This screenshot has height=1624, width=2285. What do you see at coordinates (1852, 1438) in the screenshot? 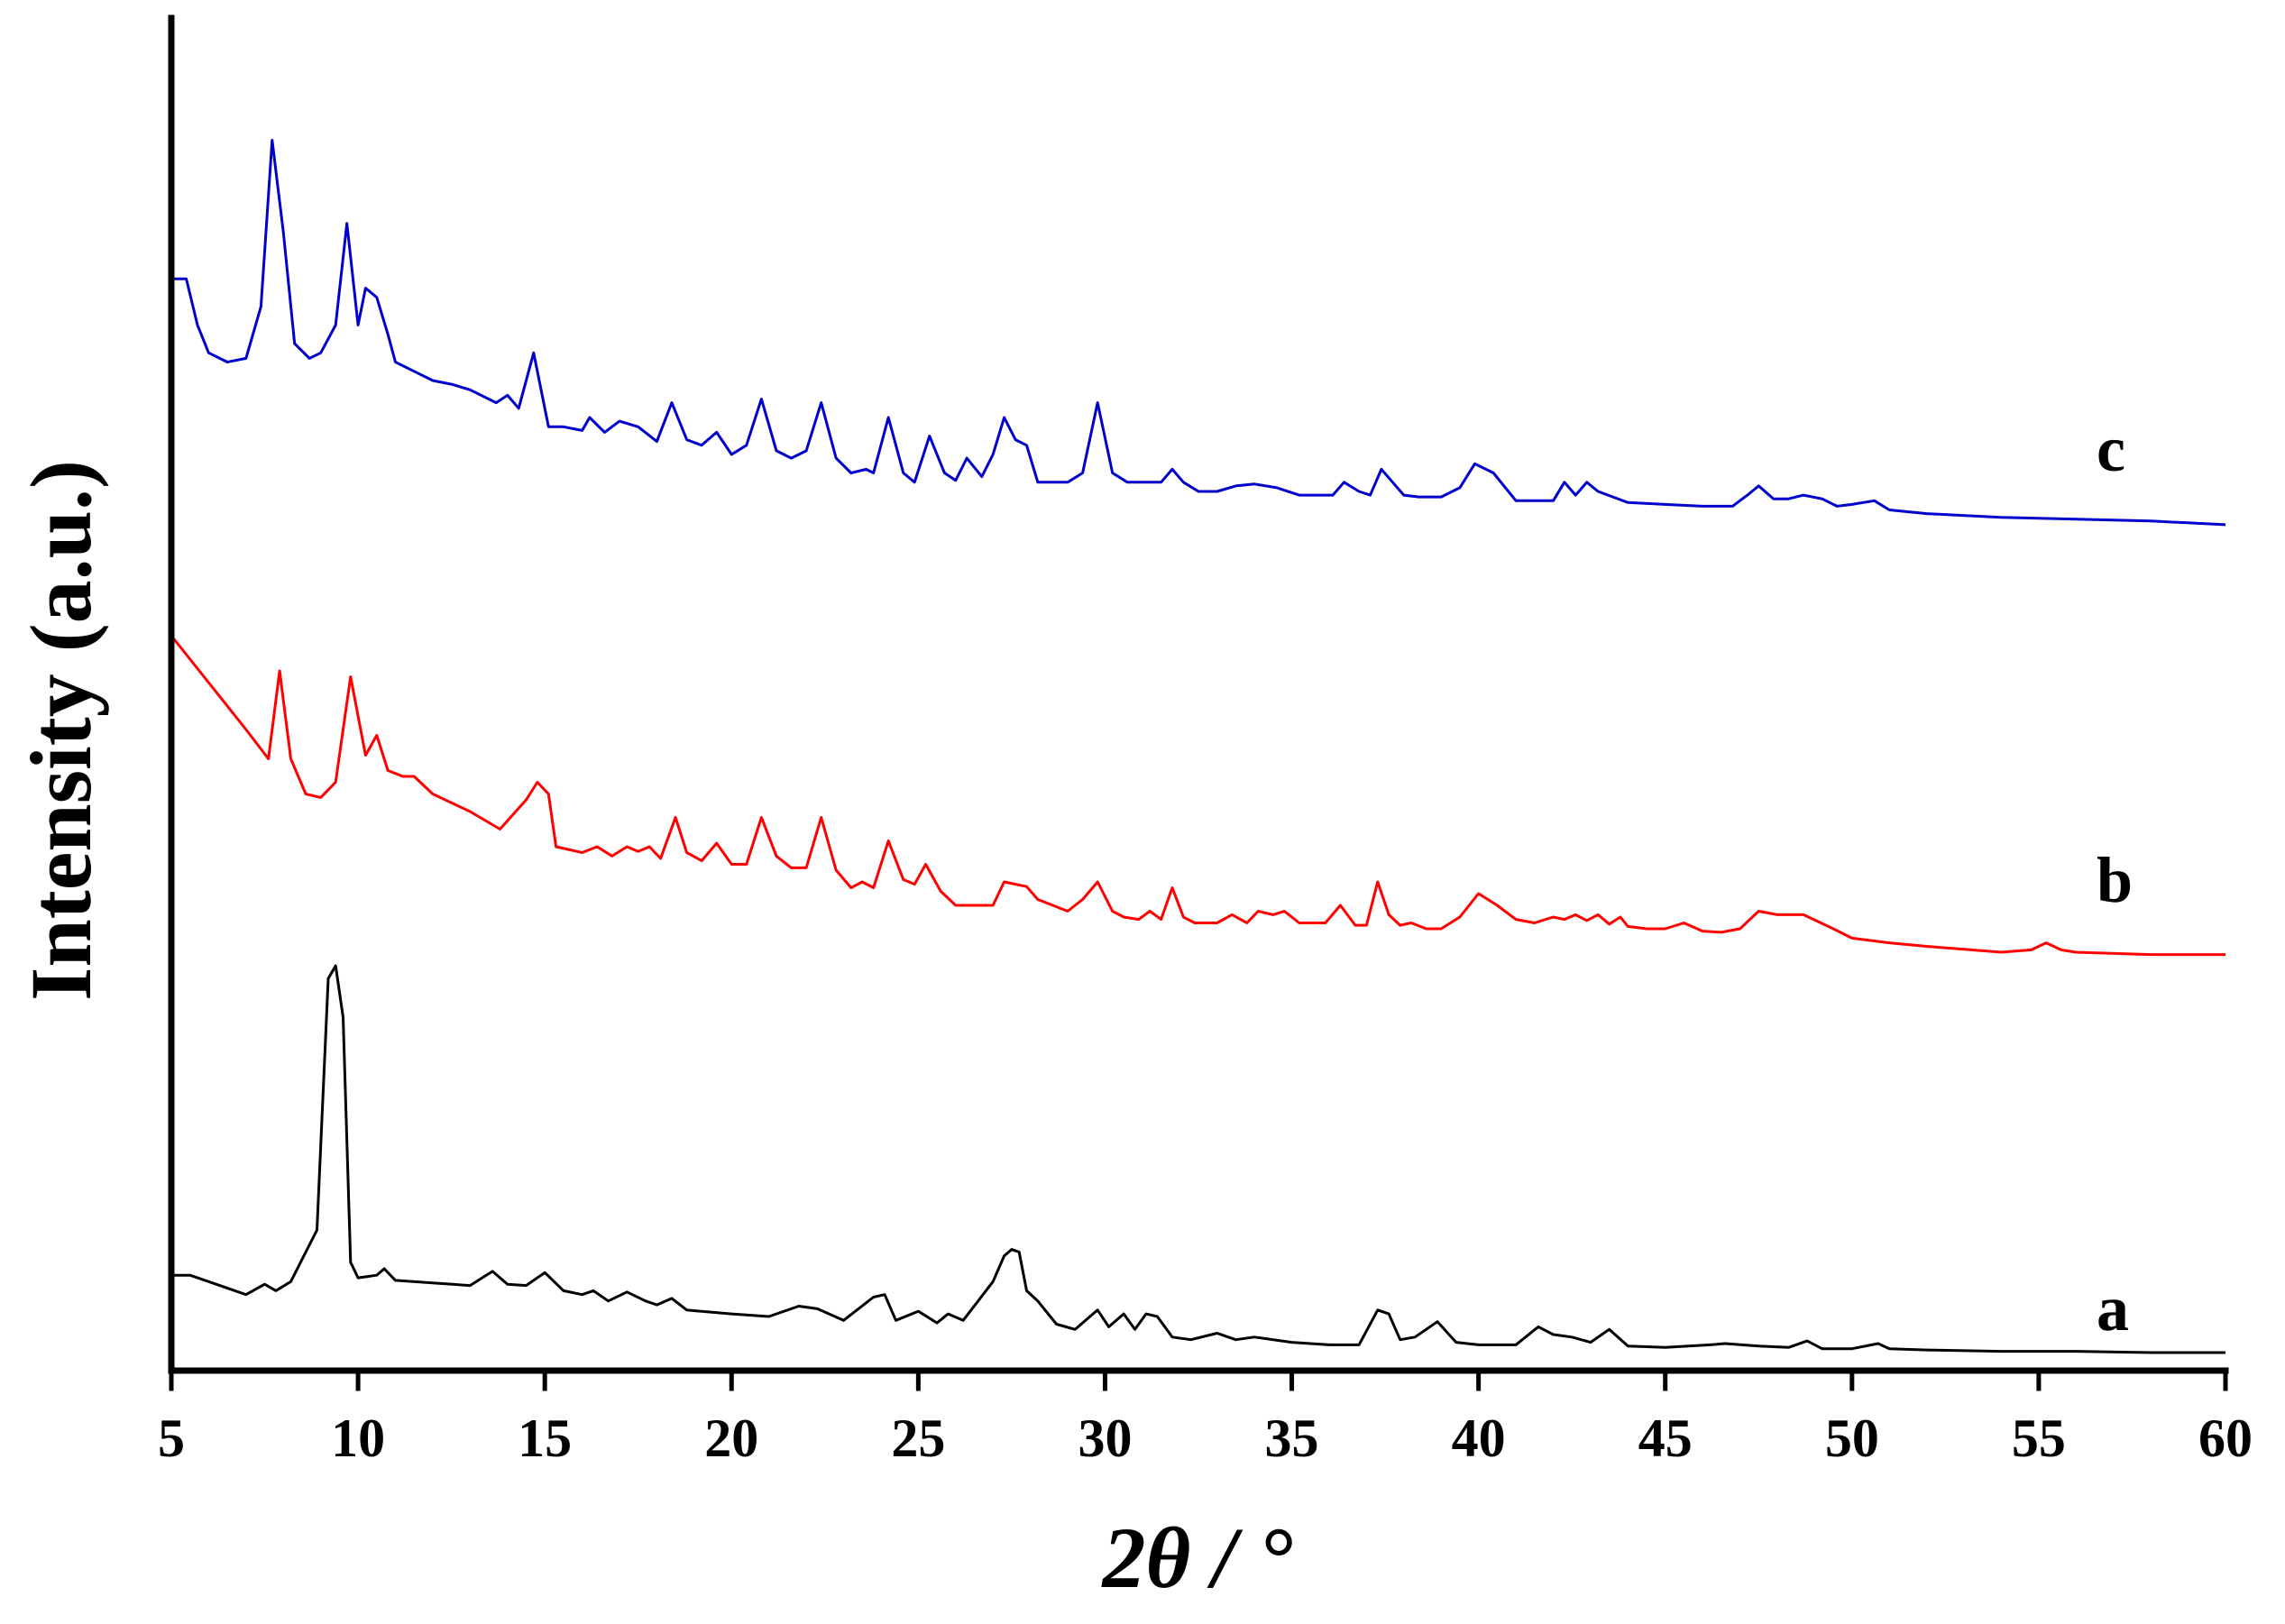
I see `x-tick-label: 50` at bounding box center [1852, 1438].